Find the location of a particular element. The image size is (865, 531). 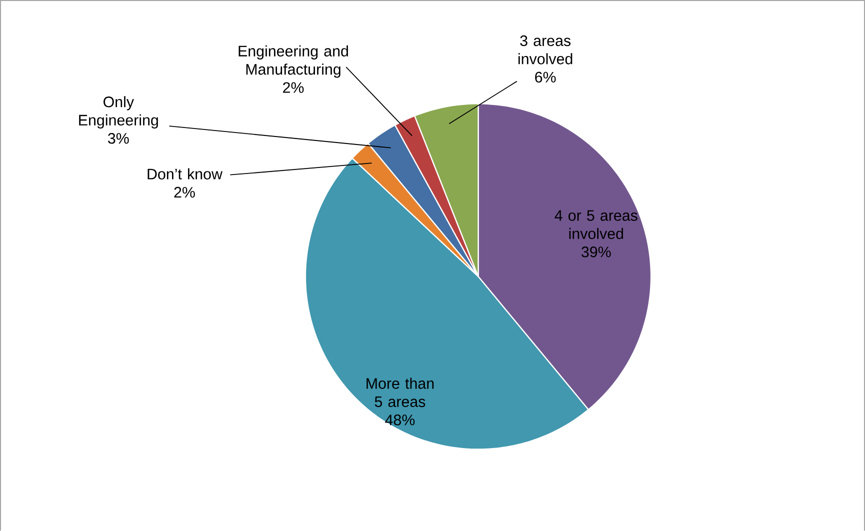

slice-label: Engineering and Manufacturing is located at coordinates (293, 61).